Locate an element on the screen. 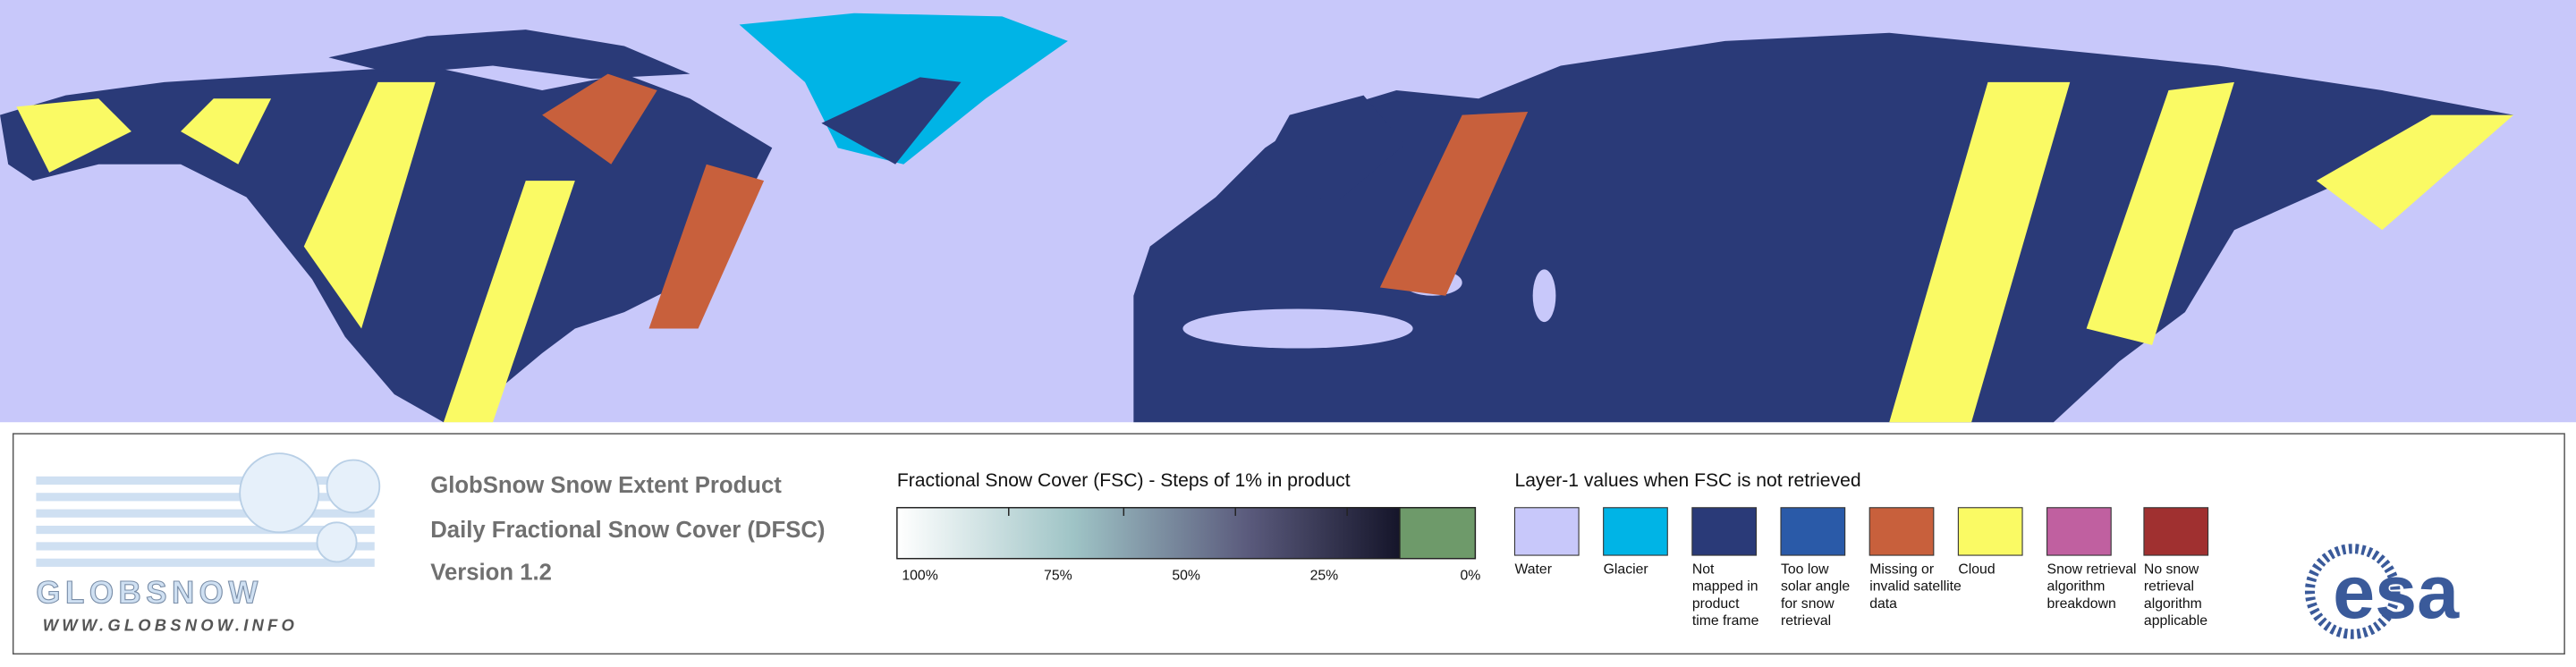  logo-url: WWW.GLOBSNOW.INFO is located at coordinates (170, 626).